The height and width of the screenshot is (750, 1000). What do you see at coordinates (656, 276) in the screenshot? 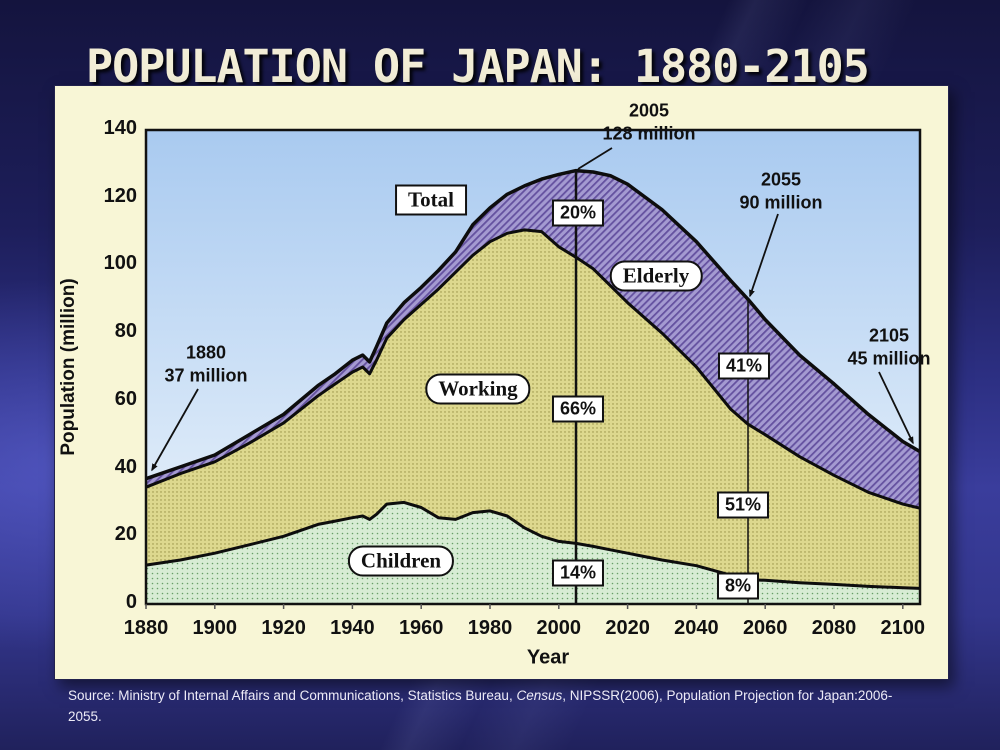
I see `label-elderly: Elderly` at bounding box center [656, 276].